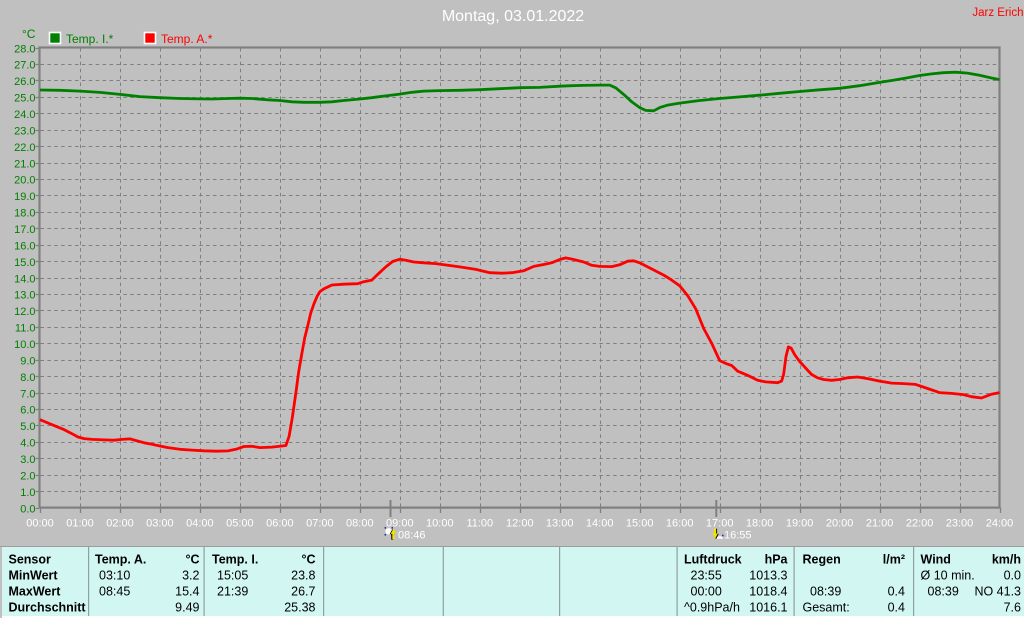  Describe the element at coordinates (24, 181) in the screenshot. I see `svg-text: 20.0` at that location.